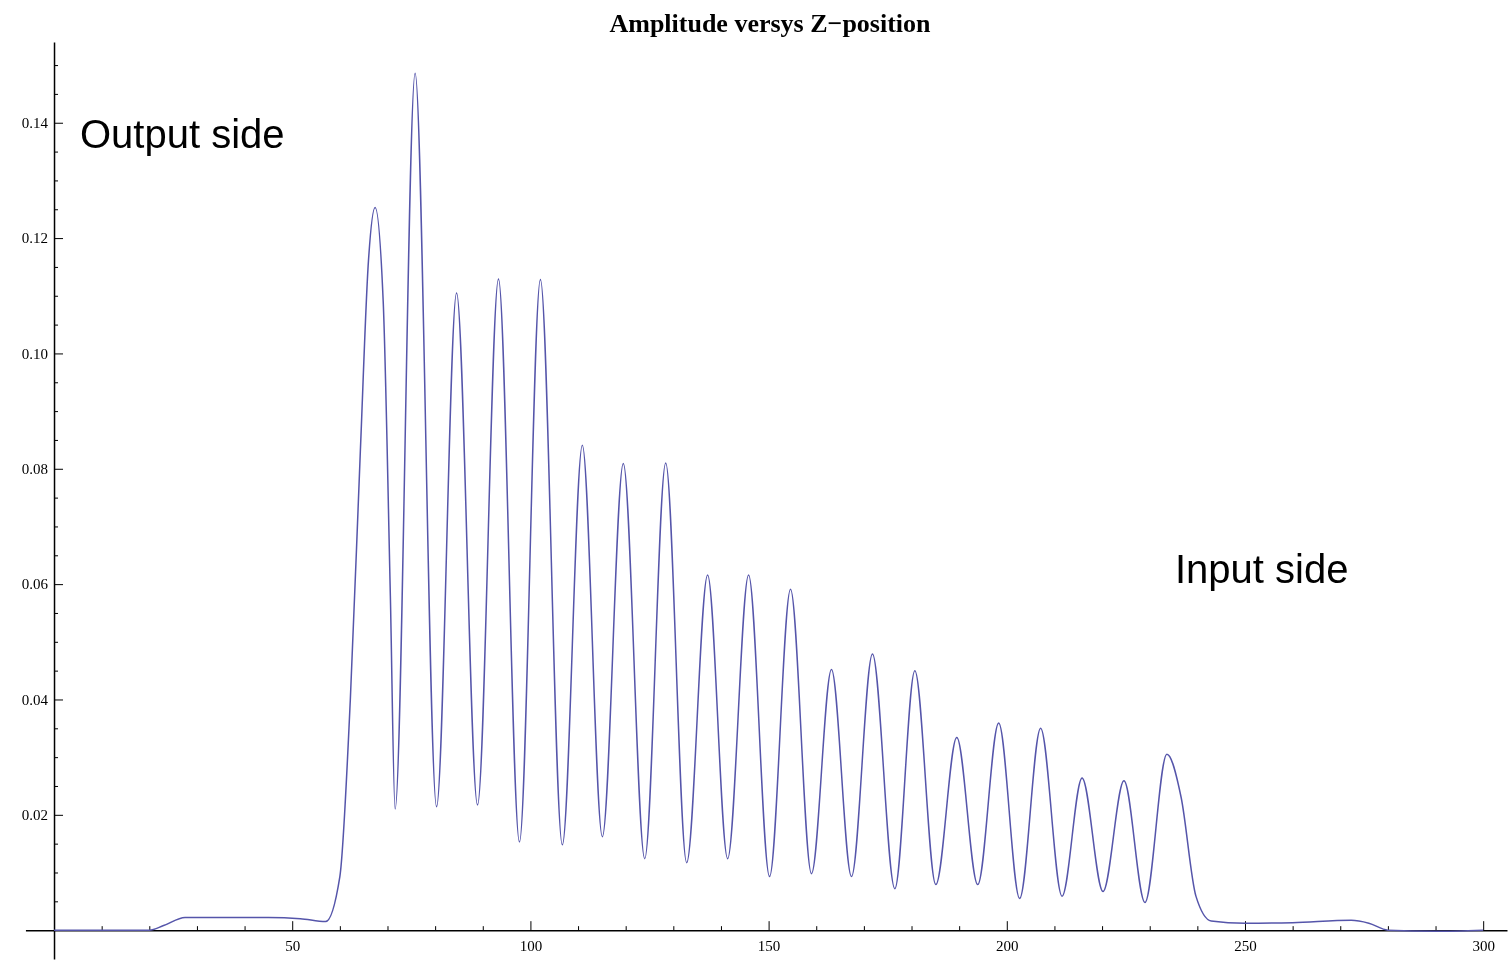 The height and width of the screenshot is (962, 1509). What do you see at coordinates (35, 815) in the screenshot?
I see `y-tick-label: 0.02` at bounding box center [35, 815].